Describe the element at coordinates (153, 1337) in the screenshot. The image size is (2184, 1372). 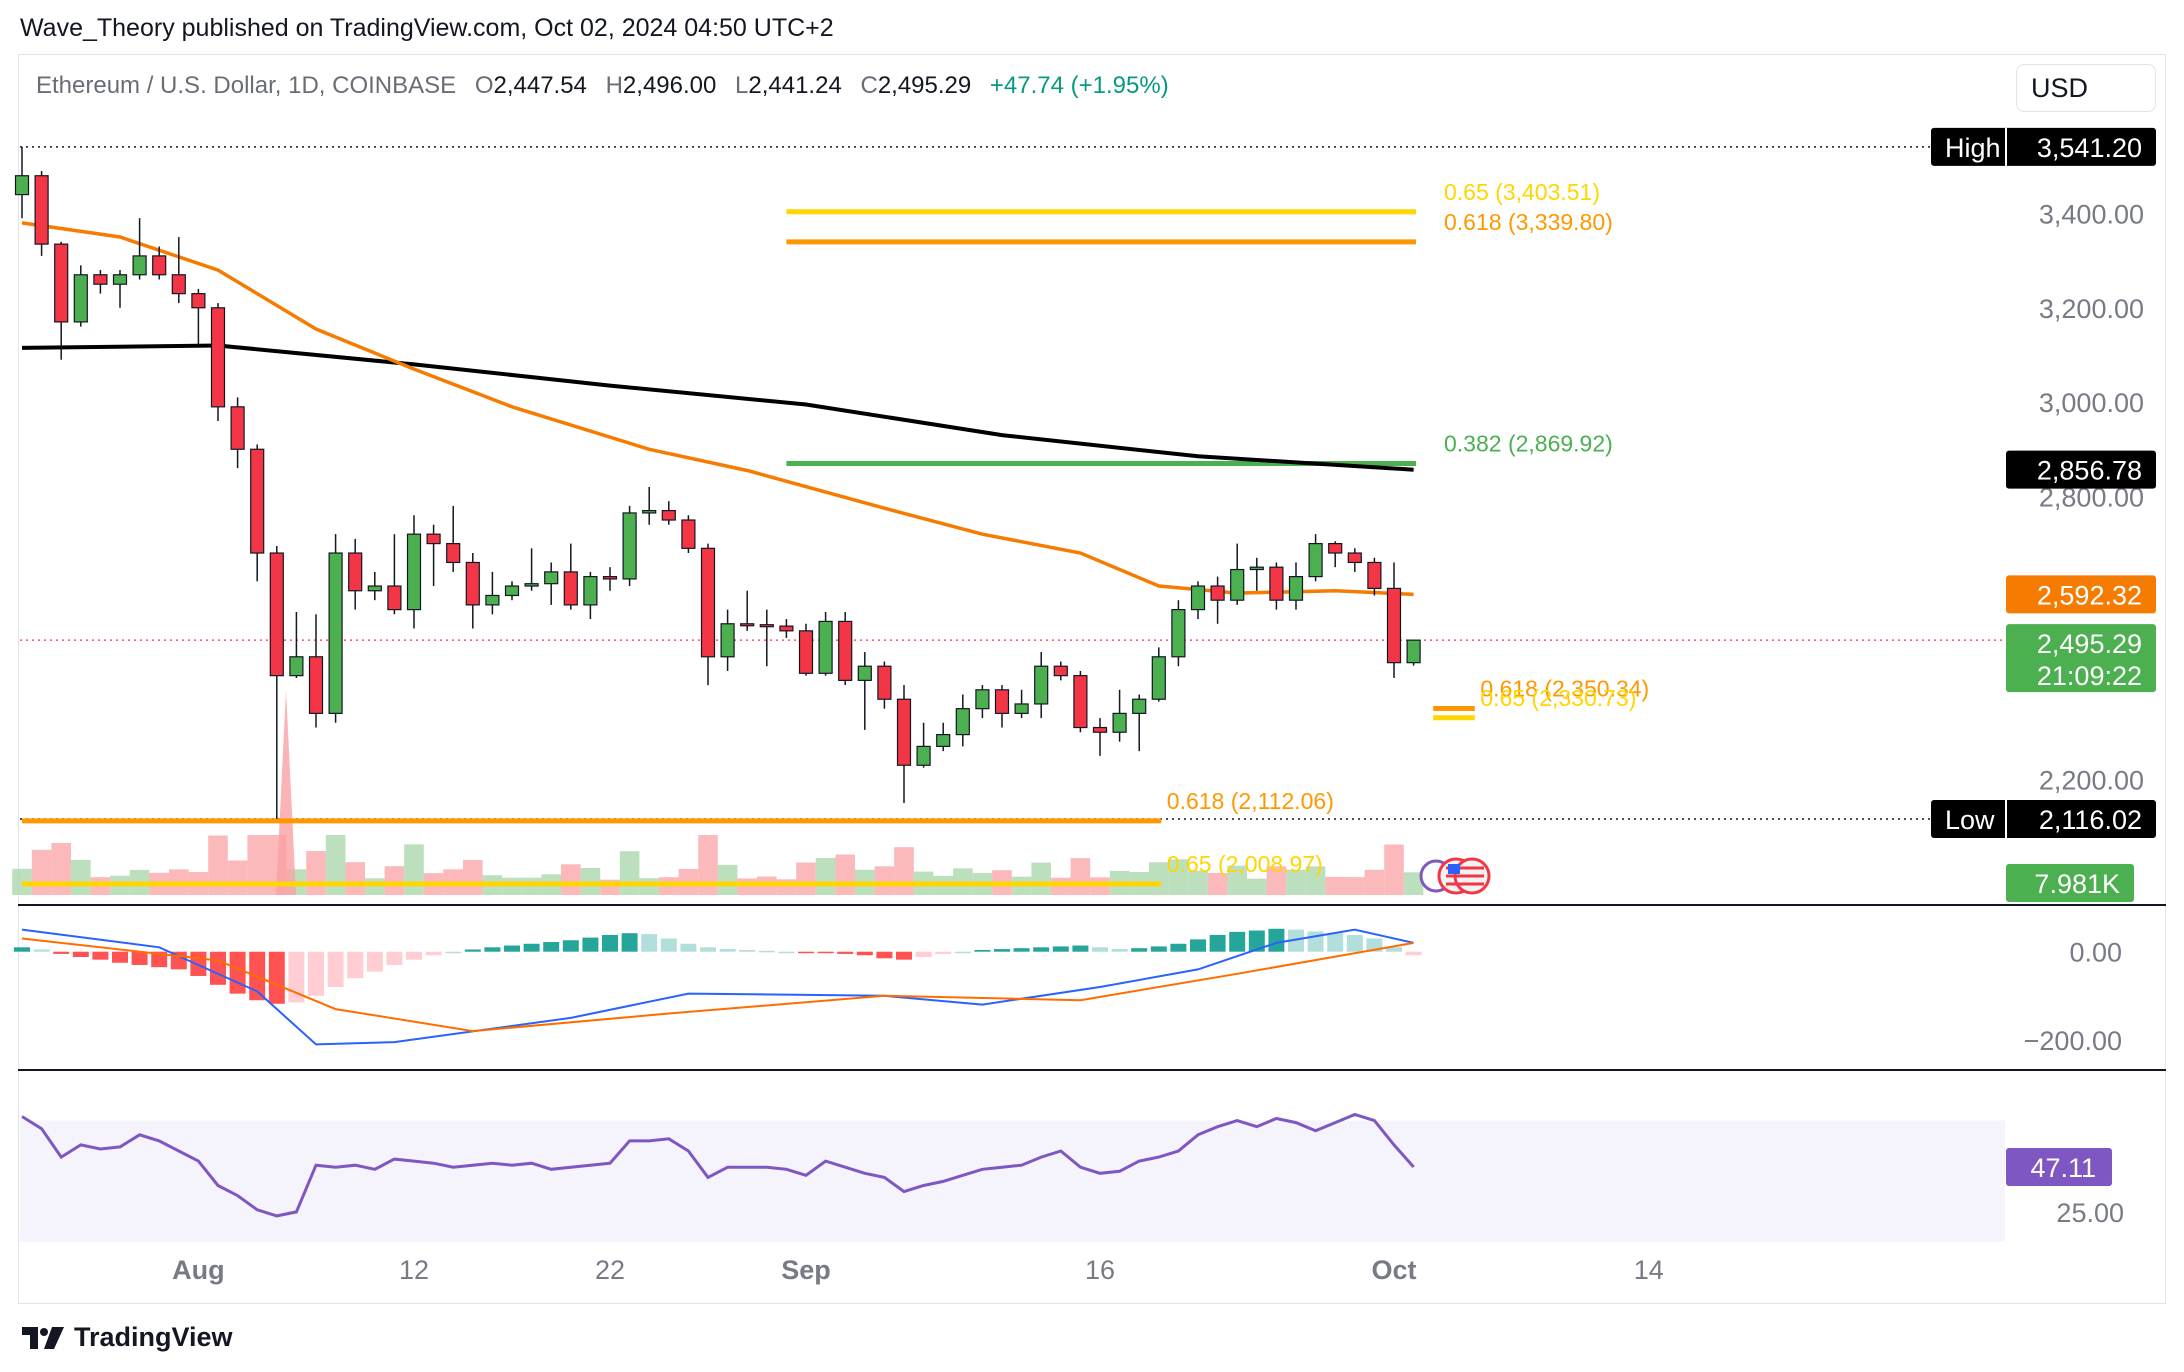
I see `tradingview-logo-text: TradingView` at that location.